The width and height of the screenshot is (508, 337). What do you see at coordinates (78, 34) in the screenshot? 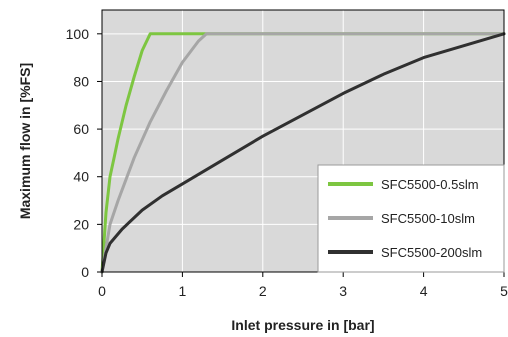
I see `y-tick-label: 100` at bounding box center [78, 34].